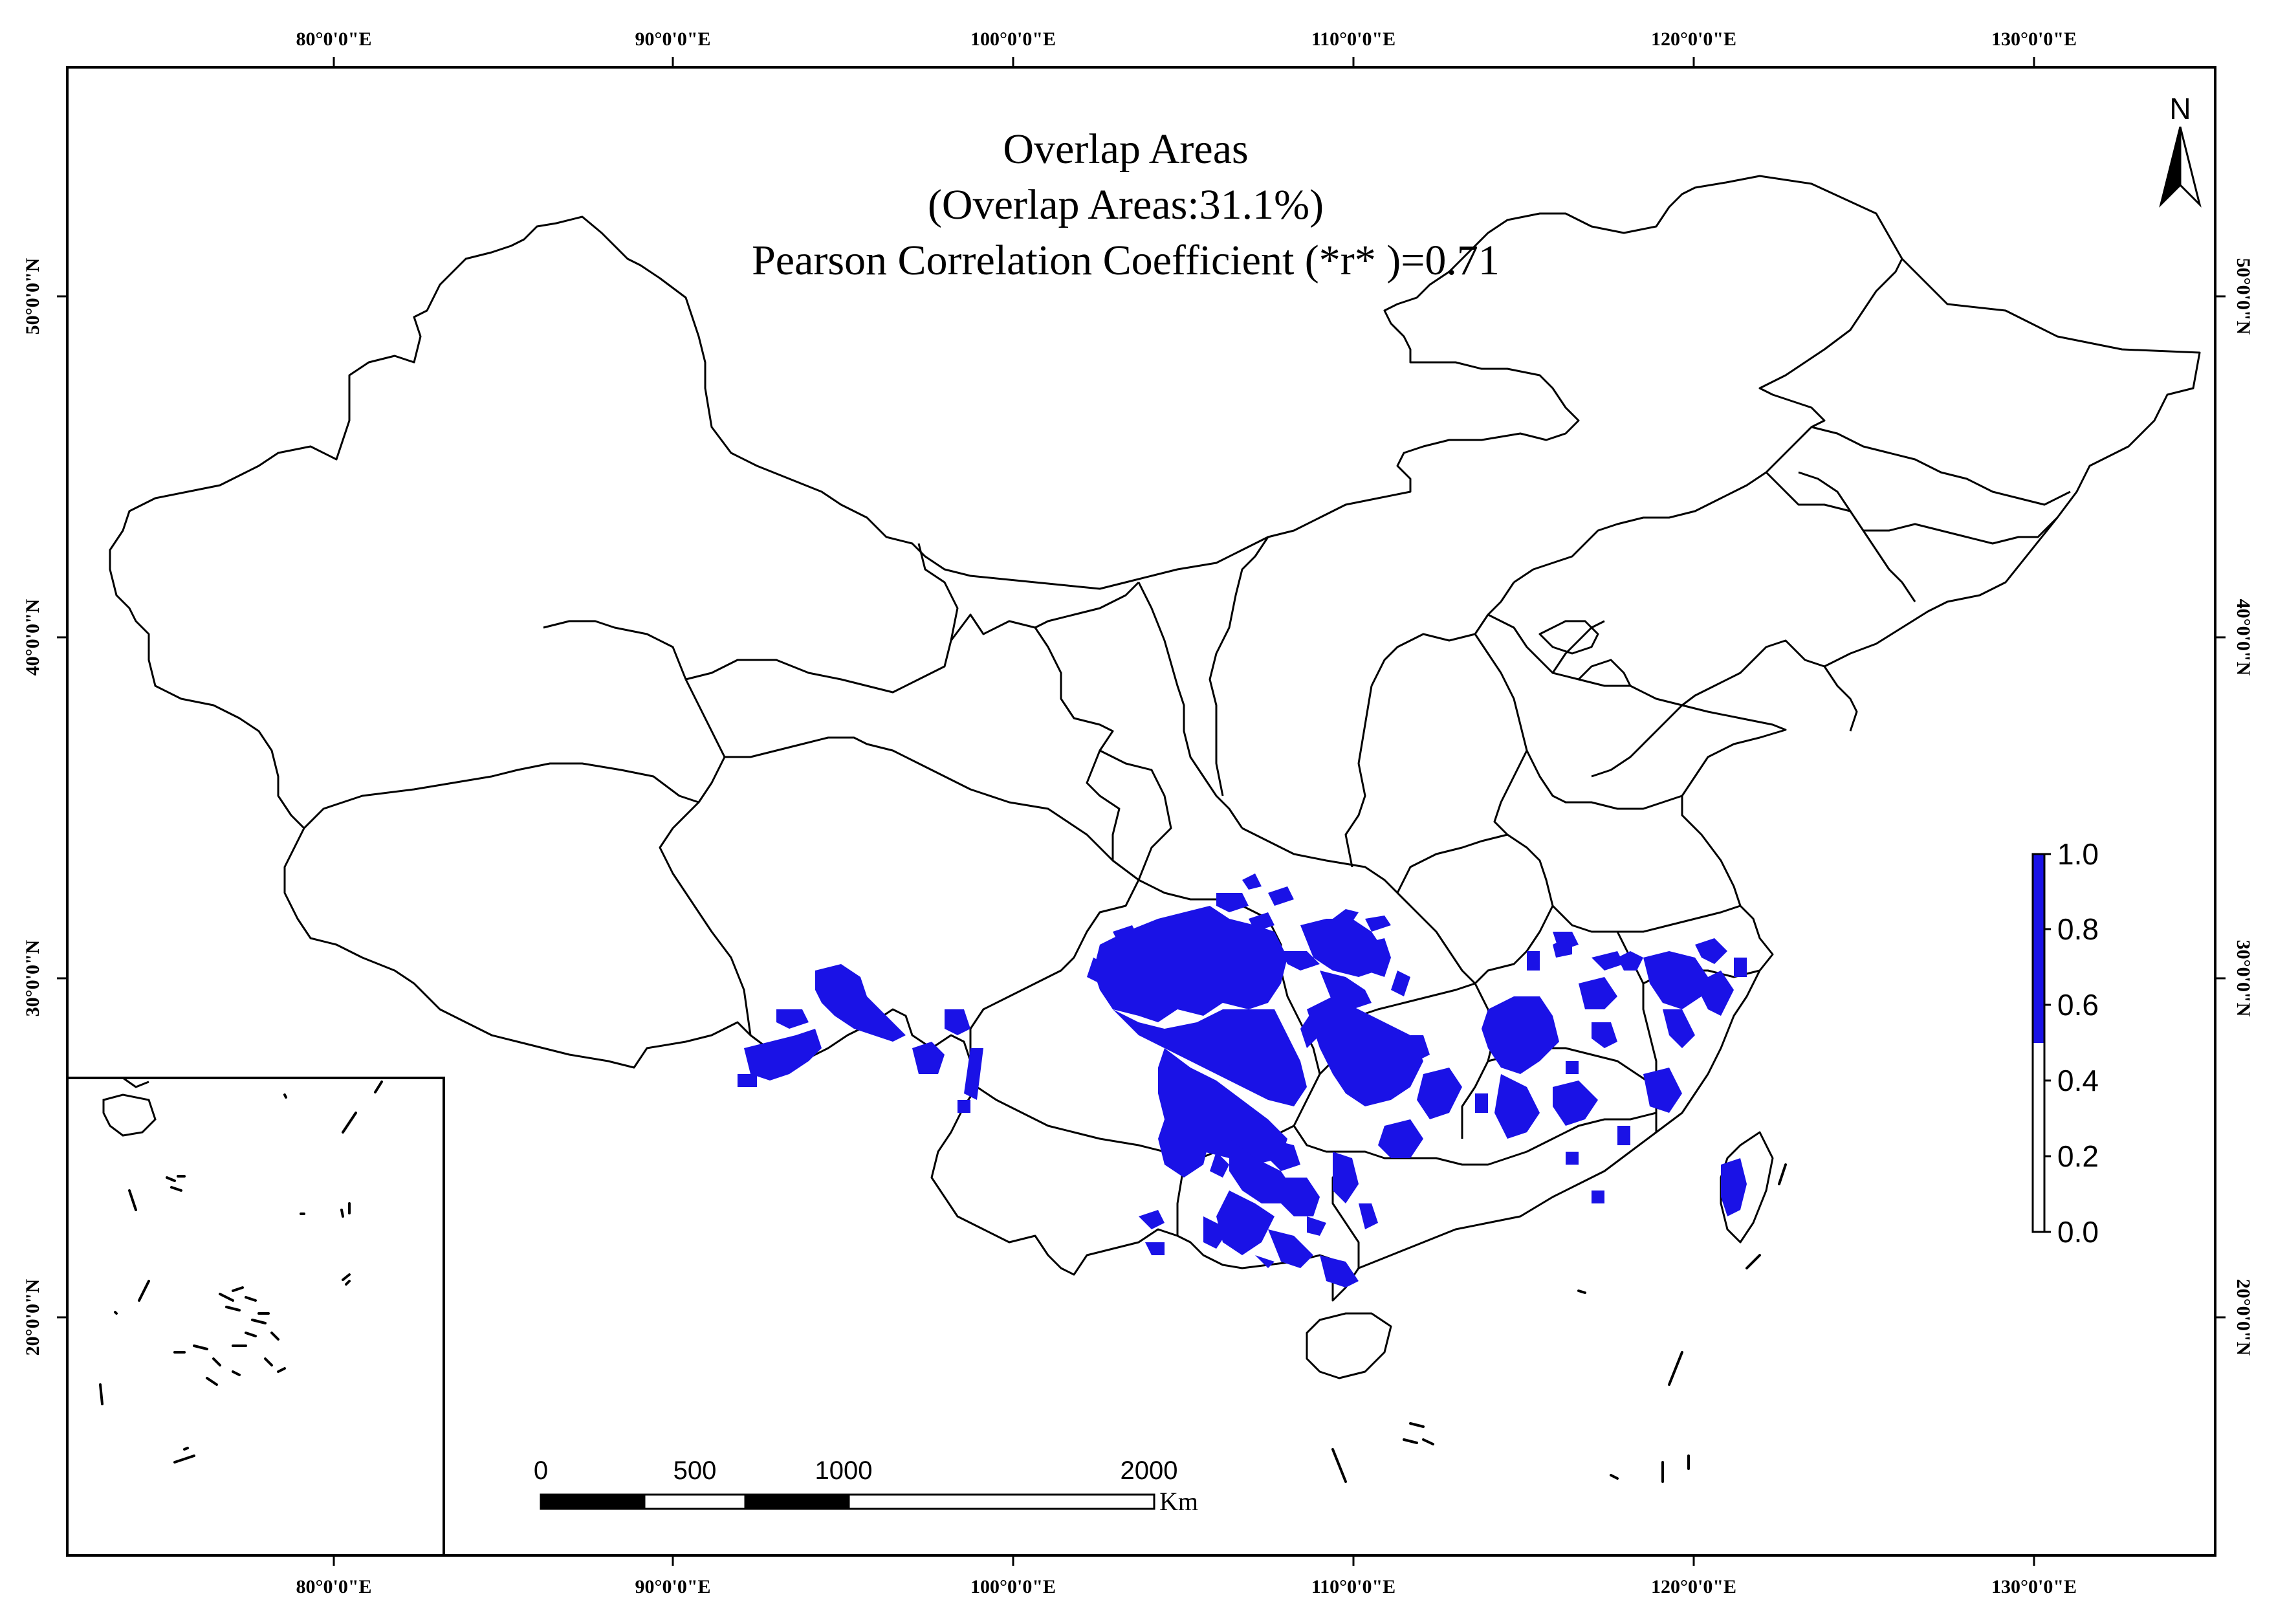 The width and height of the screenshot is (2276, 1624). I want to click on scale-unit: Km, so click(1178, 1501).